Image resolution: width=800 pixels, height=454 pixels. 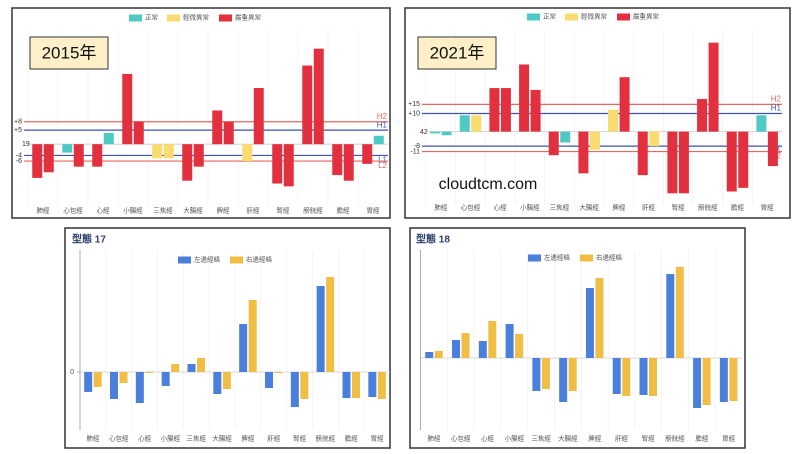 What do you see at coordinates (471, 207) in the screenshot?
I see `x-tick-label: 心包經` at bounding box center [471, 207].